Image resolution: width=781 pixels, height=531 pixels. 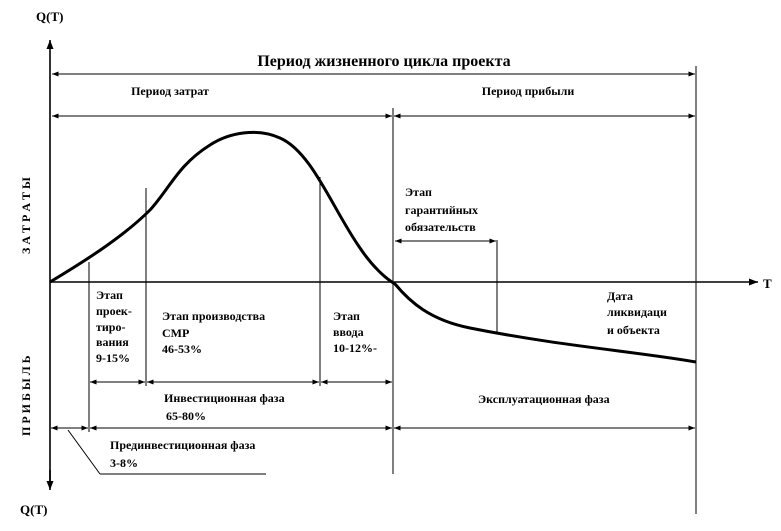 I want to click on construction-line-1: Этап производства, so click(x=213, y=316).